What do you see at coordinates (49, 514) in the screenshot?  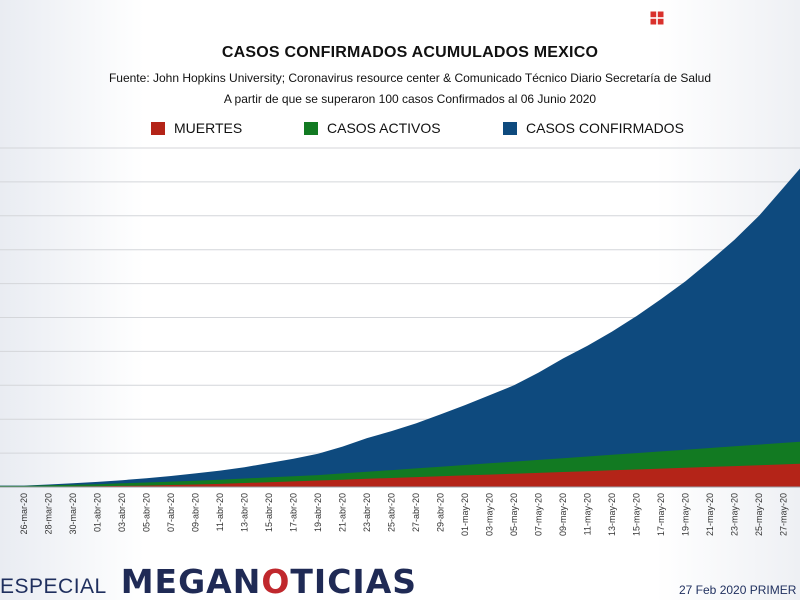 I see `x-tick-label: 28-mar-20` at bounding box center [49, 514].